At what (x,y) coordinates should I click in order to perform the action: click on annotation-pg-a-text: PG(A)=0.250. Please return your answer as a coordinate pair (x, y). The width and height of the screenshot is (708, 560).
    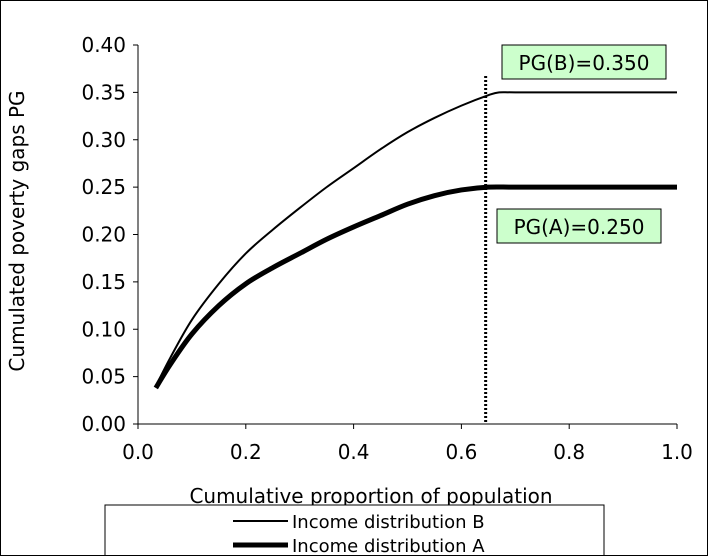
    Looking at the image, I should click on (579, 227).